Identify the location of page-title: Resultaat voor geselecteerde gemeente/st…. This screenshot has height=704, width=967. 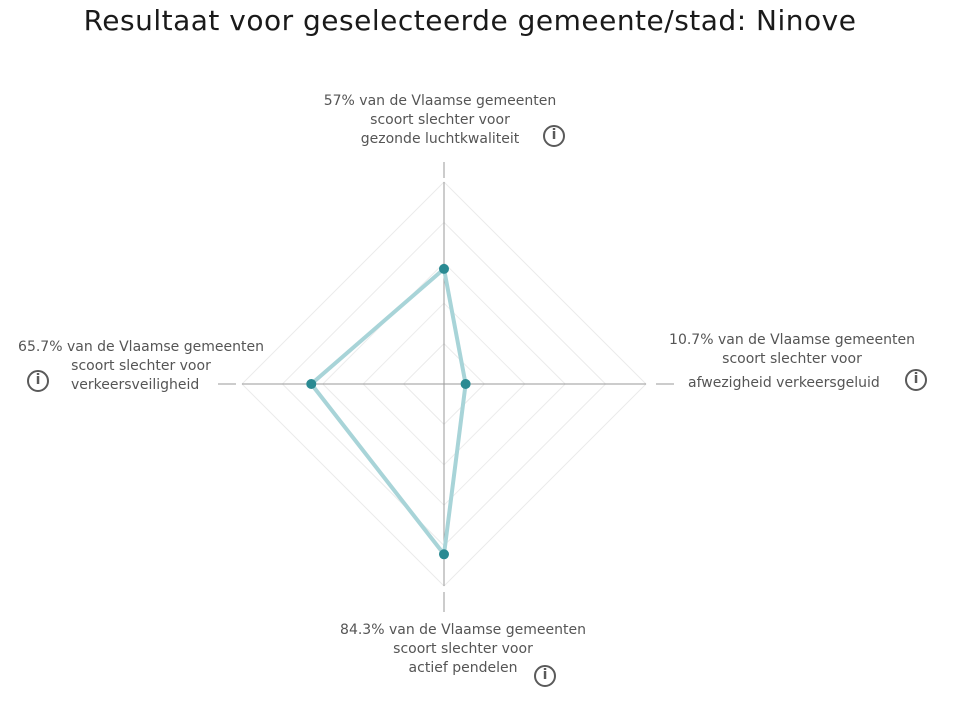
(470, 20).